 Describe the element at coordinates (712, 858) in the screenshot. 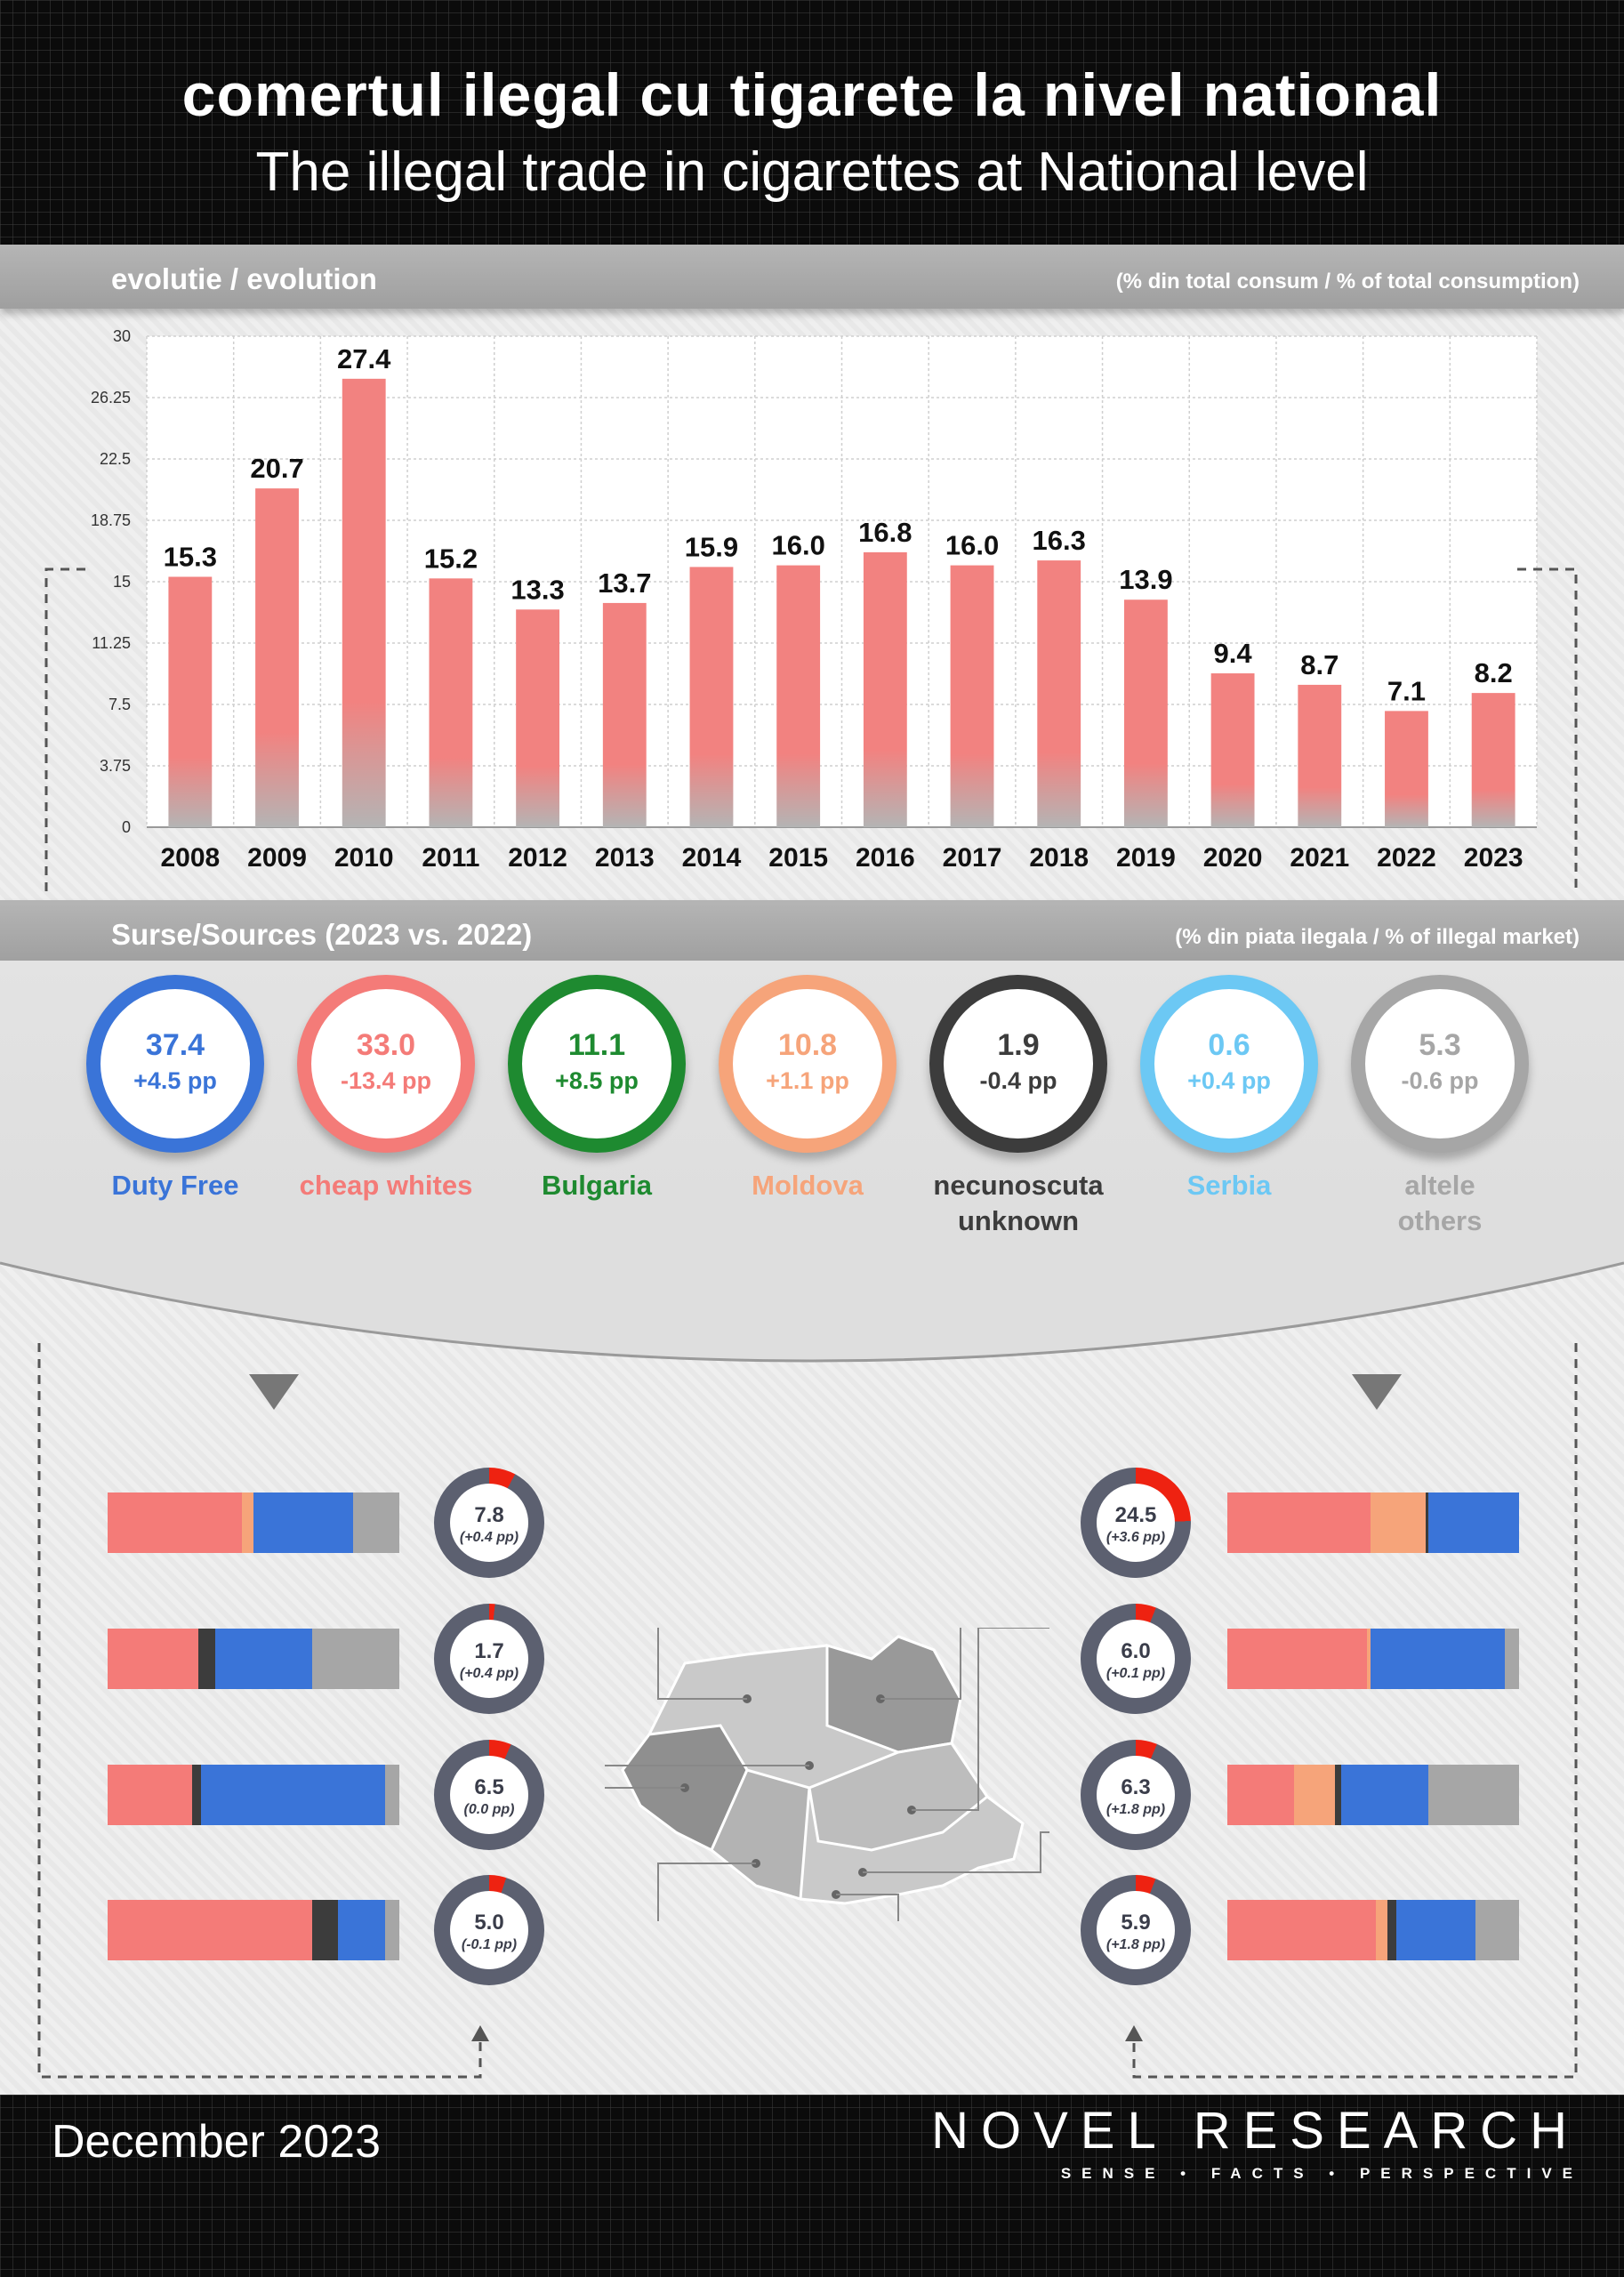

I see `x-tick-label: 2014` at that location.